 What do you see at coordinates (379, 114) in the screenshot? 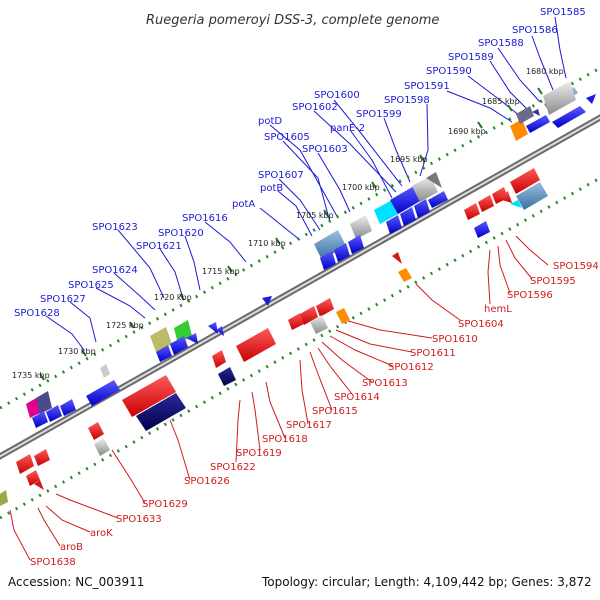
I see `gene-label: SPO1599` at bounding box center [379, 114].